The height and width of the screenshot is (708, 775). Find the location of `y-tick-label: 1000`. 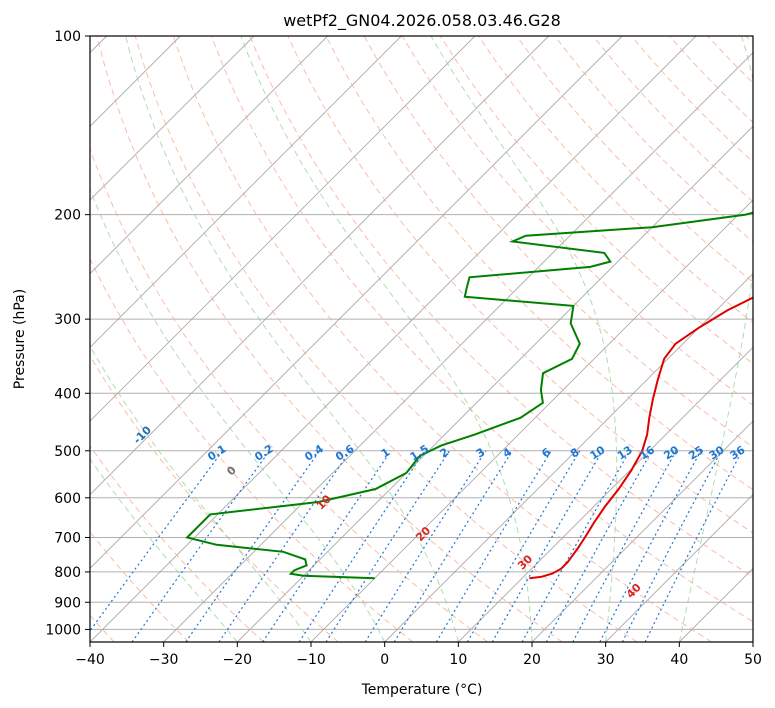

y-tick-label: 1000 is located at coordinates (63, 630).